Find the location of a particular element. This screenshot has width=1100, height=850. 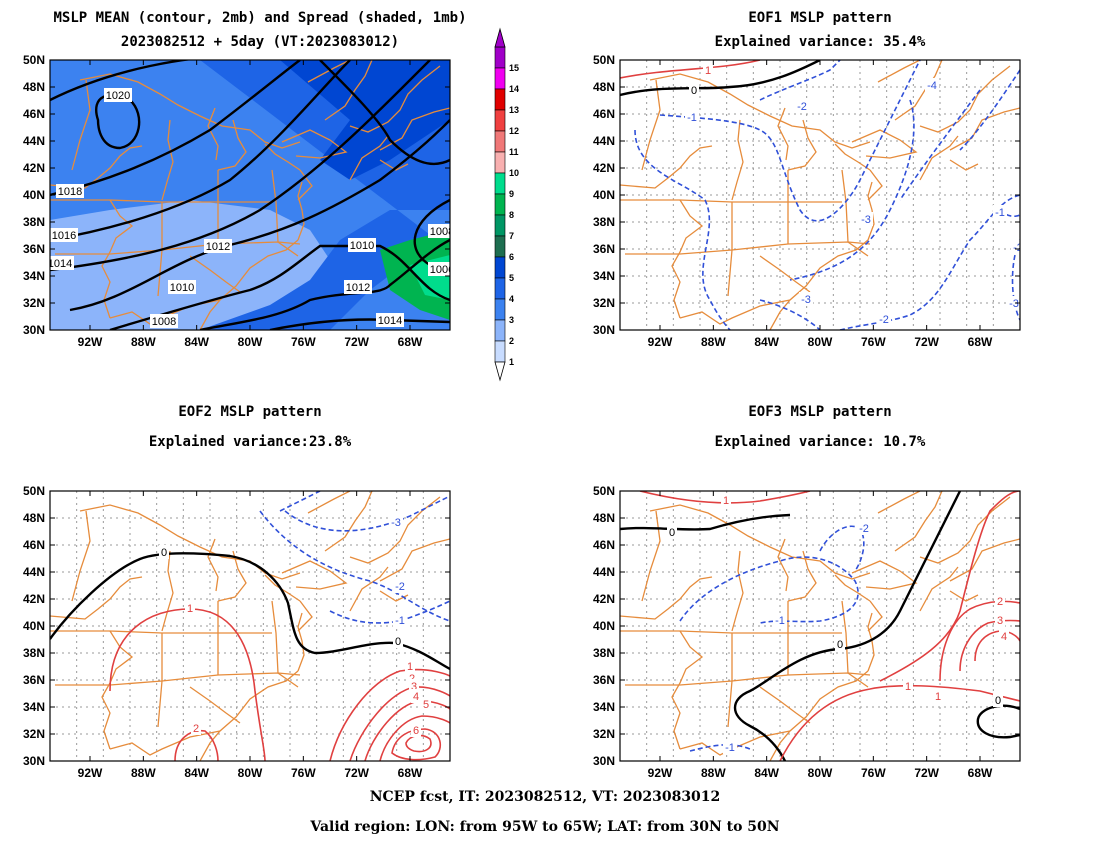

colorbar-label: 10 is located at coordinates (514, 173).